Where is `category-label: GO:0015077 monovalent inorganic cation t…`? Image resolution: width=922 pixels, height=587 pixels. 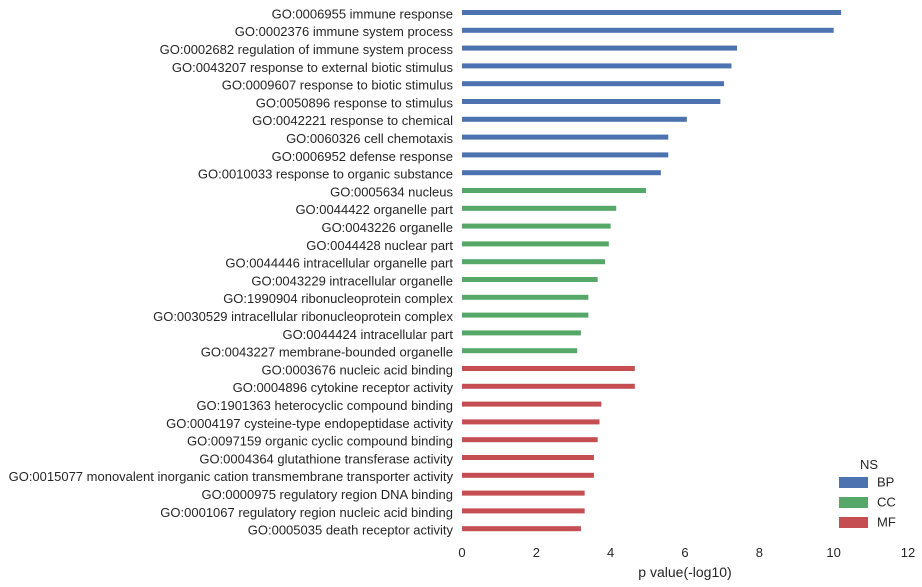 category-label: GO:0015077 monovalent inorganic cation t… is located at coordinates (231, 476).